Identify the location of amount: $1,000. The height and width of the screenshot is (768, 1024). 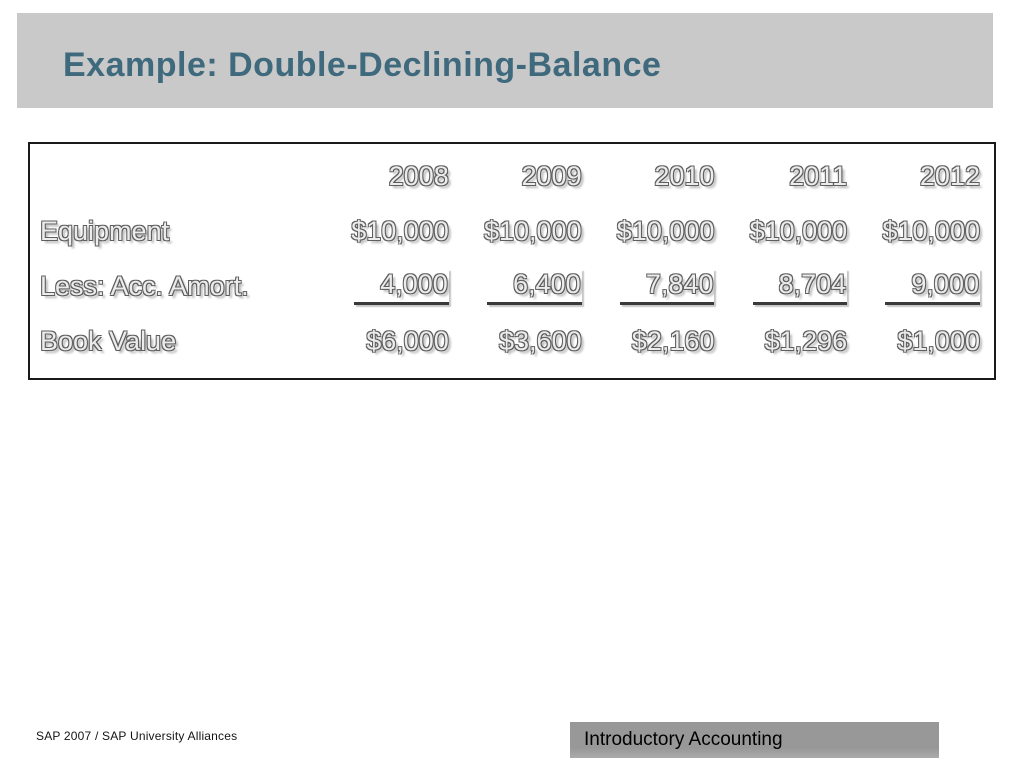
(938, 341).